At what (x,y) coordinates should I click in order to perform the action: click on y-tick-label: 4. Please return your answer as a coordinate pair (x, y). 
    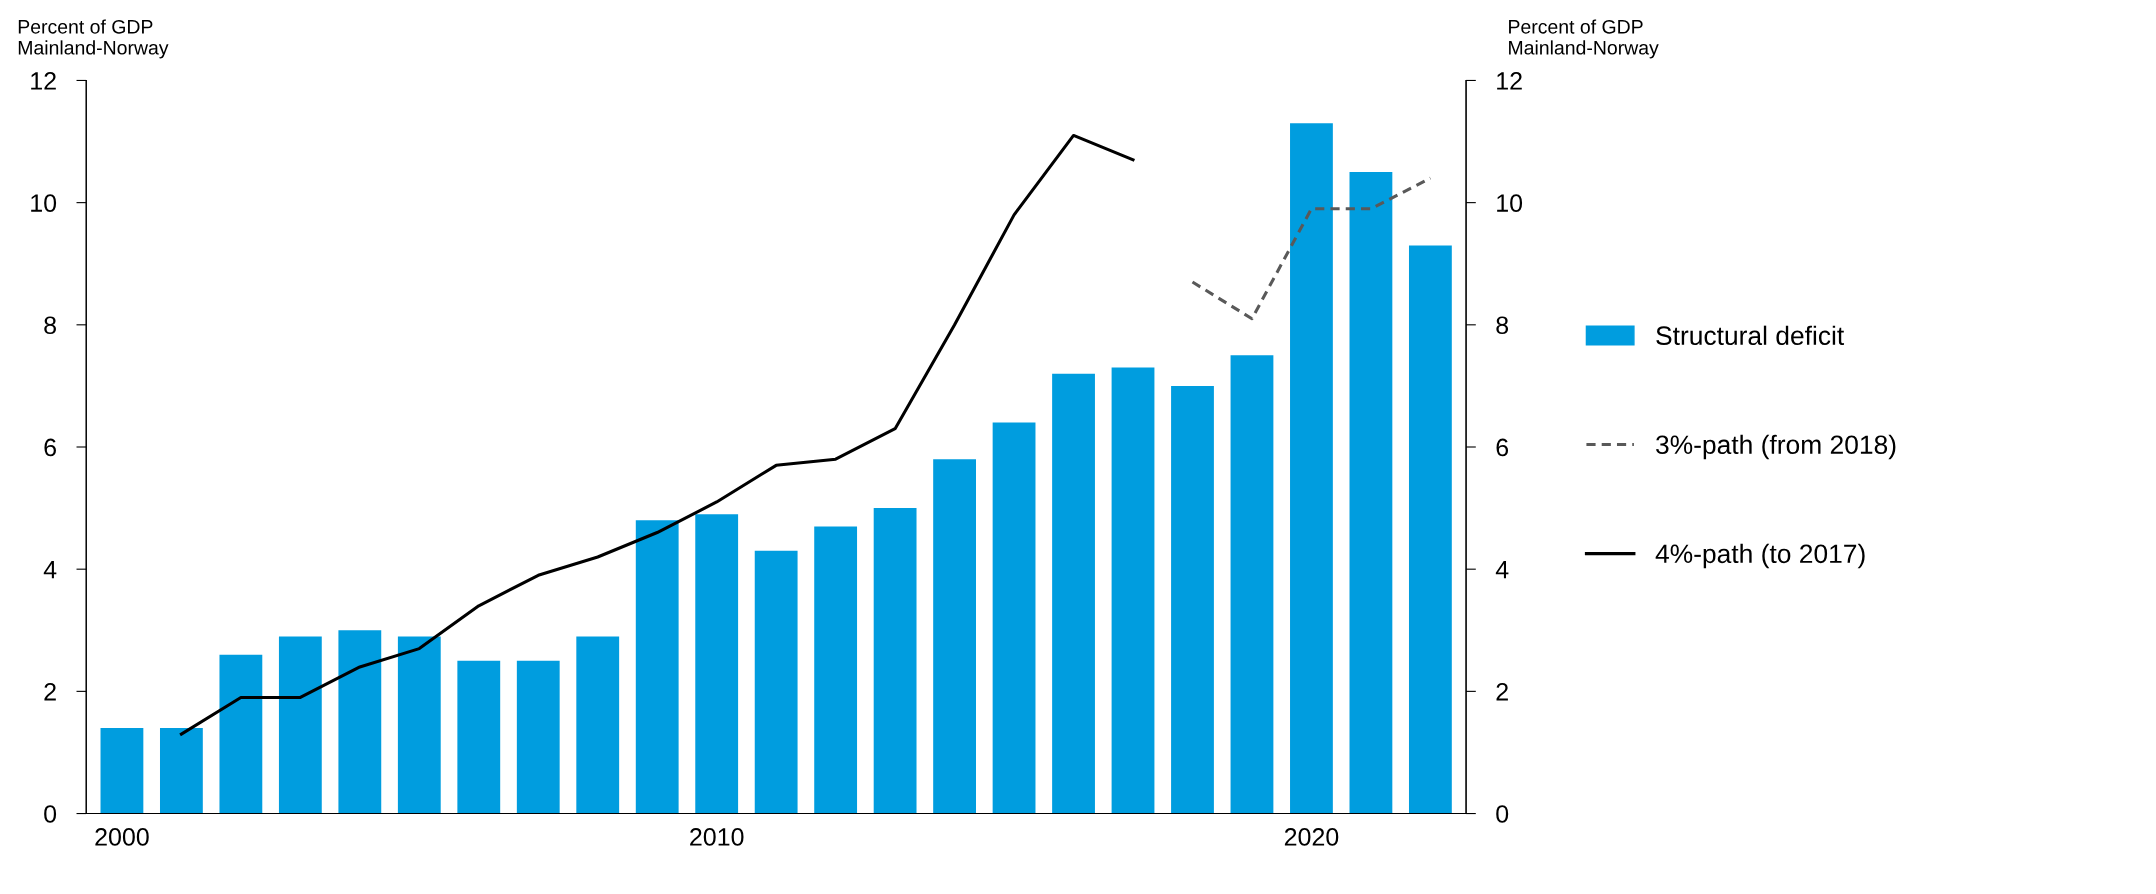
    Looking at the image, I should click on (50, 570).